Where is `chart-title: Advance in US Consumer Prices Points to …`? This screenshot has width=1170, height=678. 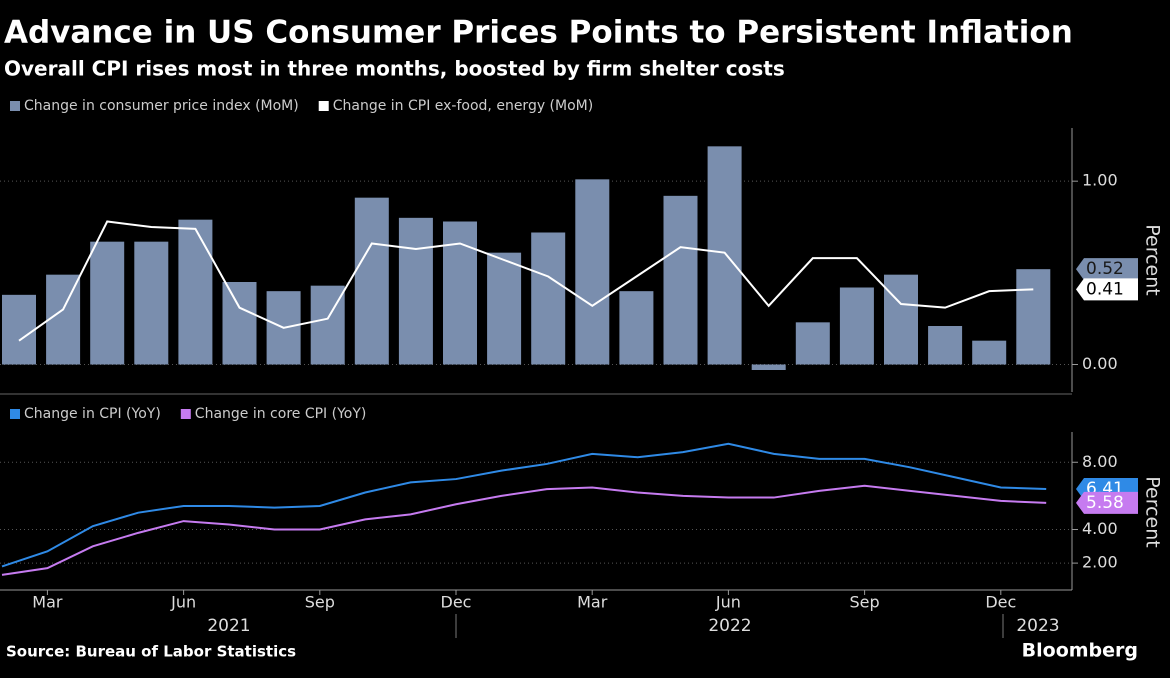
chart-title: Advance in US Consumer Prices Points to … is located at coordinates (538, 33).